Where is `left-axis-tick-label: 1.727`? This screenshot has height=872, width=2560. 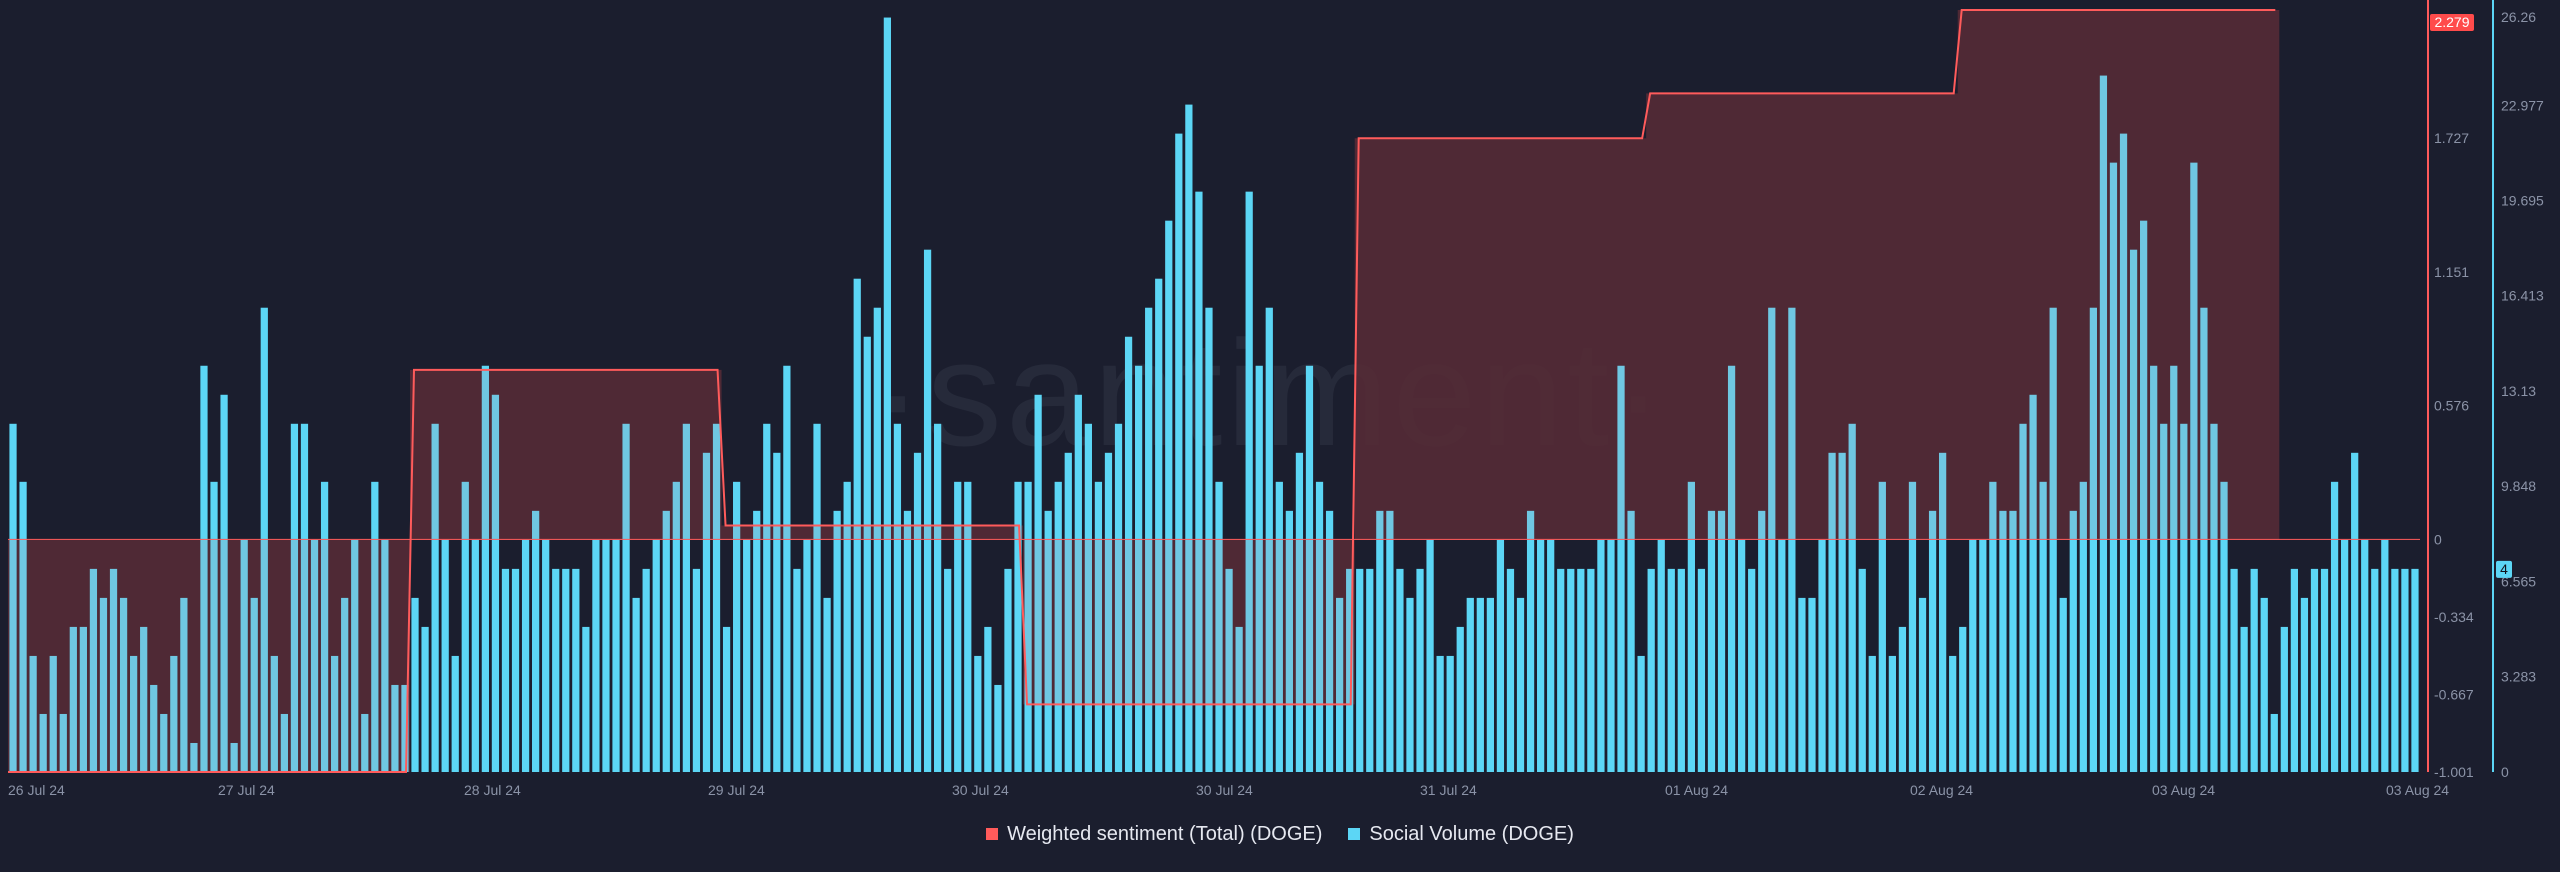
left-axis-tick-label: 1.727 is located at coordinates (2451, 138).